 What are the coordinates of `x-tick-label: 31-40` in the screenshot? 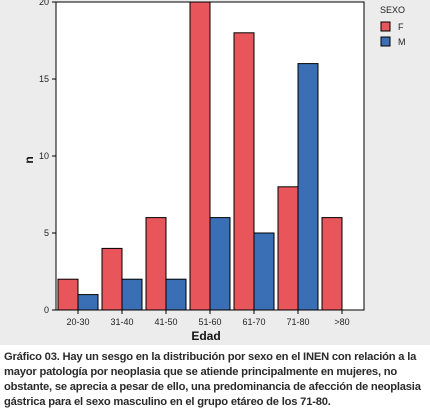 It's located at (121, 322).